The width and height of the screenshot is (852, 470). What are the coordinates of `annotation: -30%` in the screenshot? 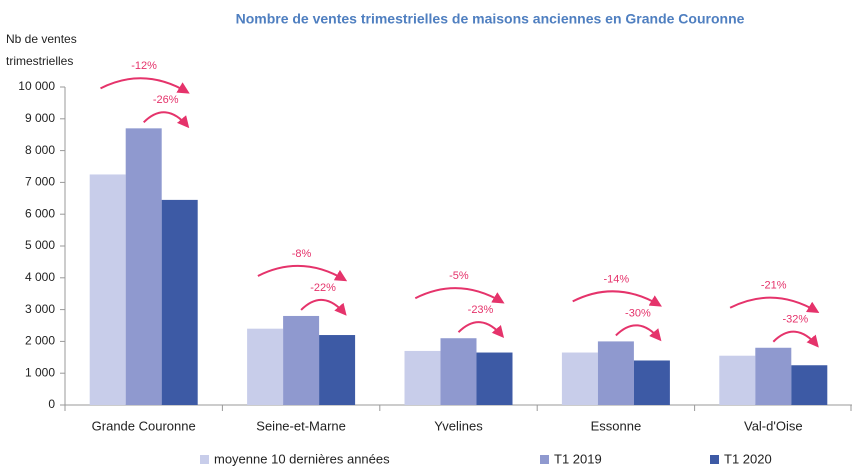 It's located at (638, 313).